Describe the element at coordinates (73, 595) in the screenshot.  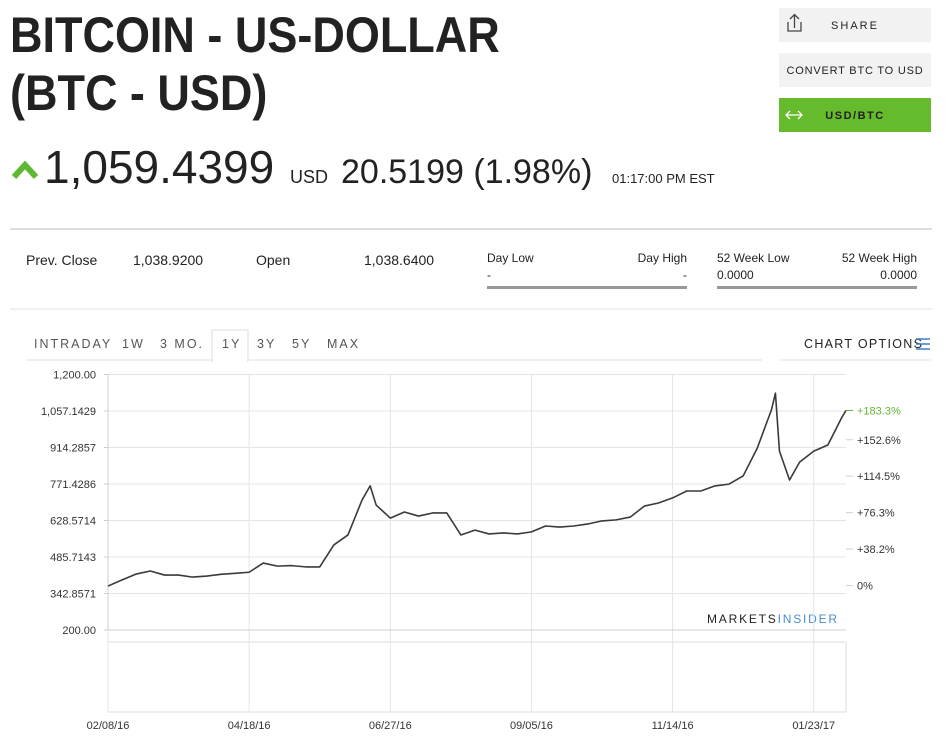
I see `y-tick-label: 342.8571` at that location.